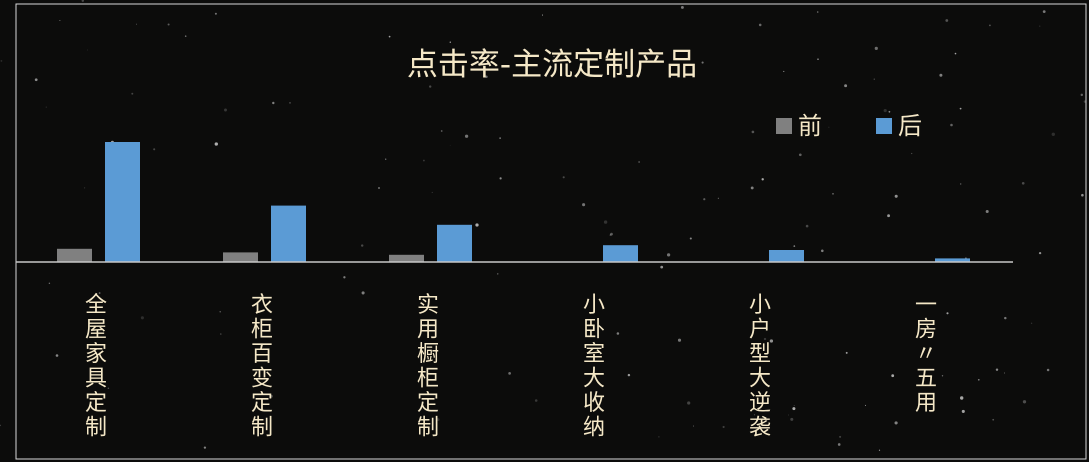 This screenshot has width=1089, height=462. I want to click on legend: 前后, so click(849, 126).